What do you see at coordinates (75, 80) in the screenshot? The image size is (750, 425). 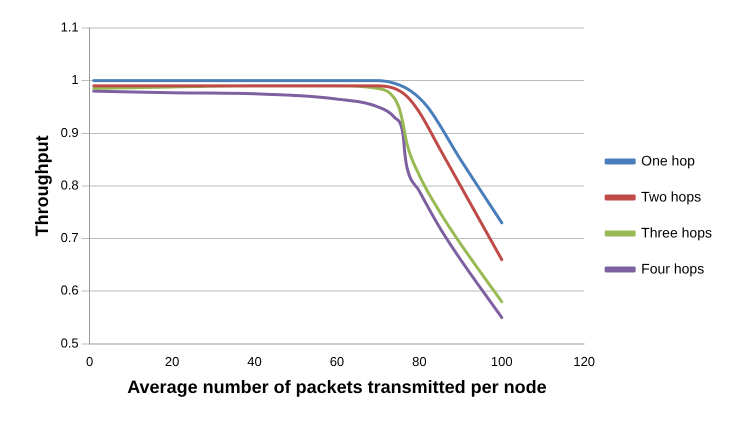 I see `y-tick-label: 1` at bounding box center [75, 80].